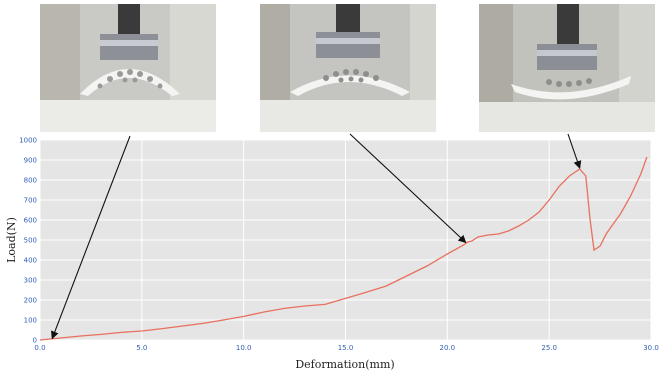 The width and height of the screenshot is (659, 375). What do you see at coordinates (11, 240) in the screenshot?
I see `y-axis-label: Load(N)` at bounding box center [11, 240].